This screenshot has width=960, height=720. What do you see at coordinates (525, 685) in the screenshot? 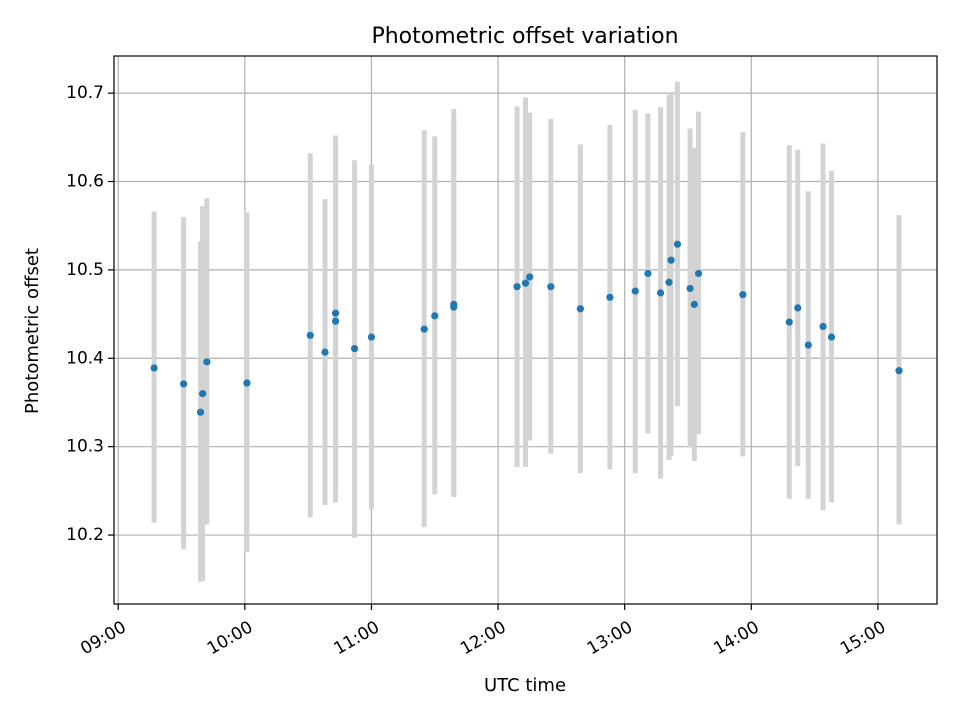
I see `x-axis-label: UTC time` at bounding box center [525, 685].